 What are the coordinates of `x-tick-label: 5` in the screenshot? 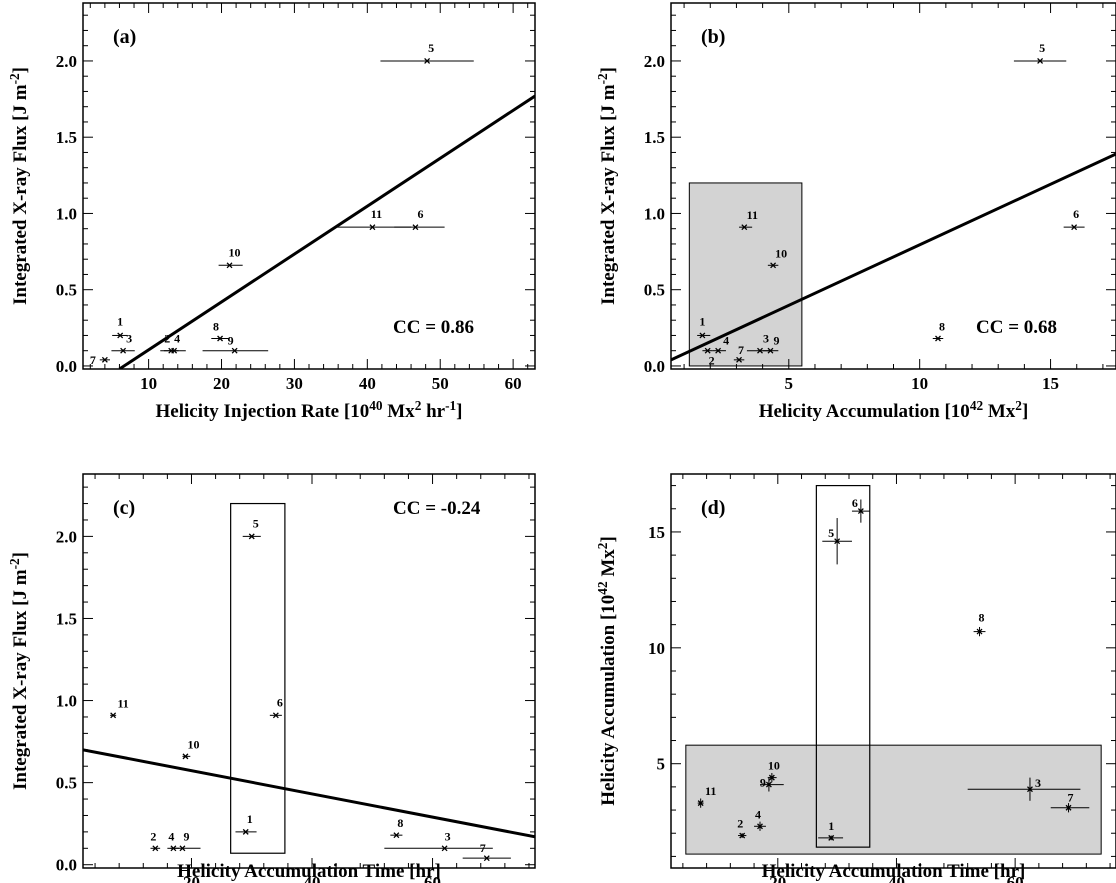 It's located at (789, 383).